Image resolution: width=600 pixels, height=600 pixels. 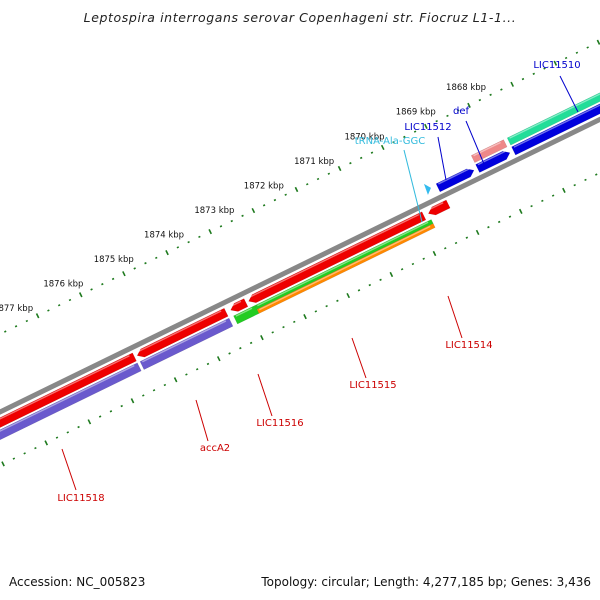 What do you see at coordinates (390, 141) in the screenshot?
I see `gene-label: tRNA-Ala-GGC` at bounding box center [390, 141].